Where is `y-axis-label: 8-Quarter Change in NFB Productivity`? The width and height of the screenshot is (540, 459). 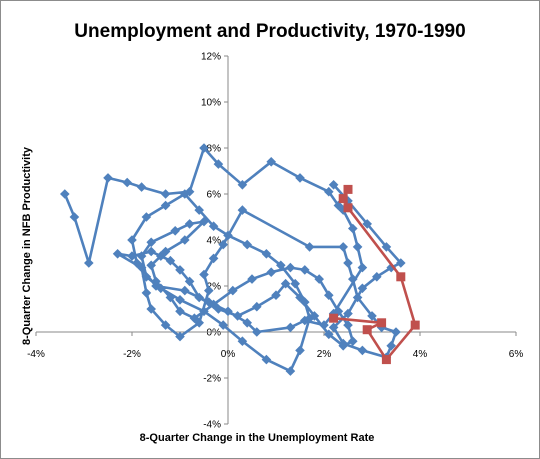
y-axis-label: 8-Quarter Change in NFB Productivity is located at coordinates (27, 245).